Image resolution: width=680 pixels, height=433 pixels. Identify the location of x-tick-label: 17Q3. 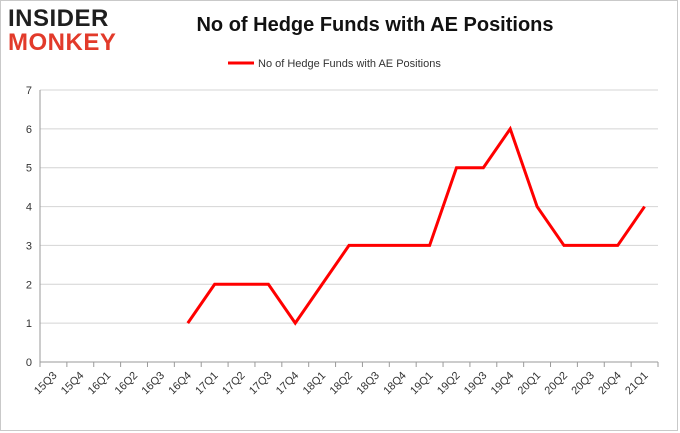
(261, 384).